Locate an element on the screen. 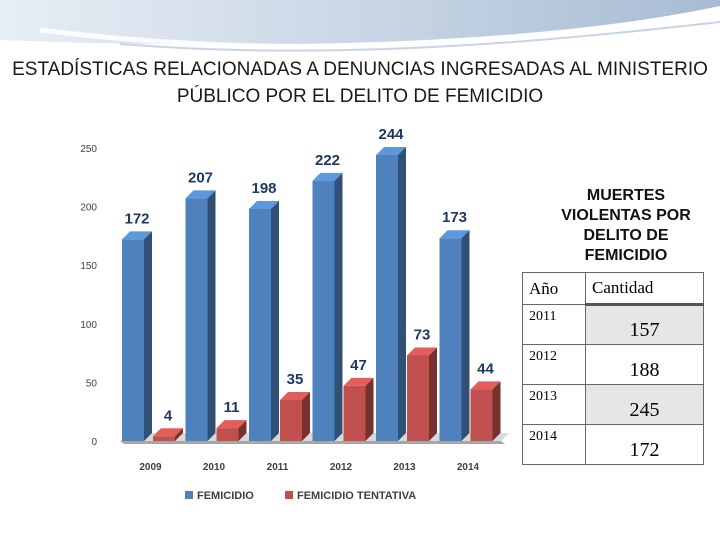 The image size is (720, 540). data-label: 35 is located at coordinates (295, 379).